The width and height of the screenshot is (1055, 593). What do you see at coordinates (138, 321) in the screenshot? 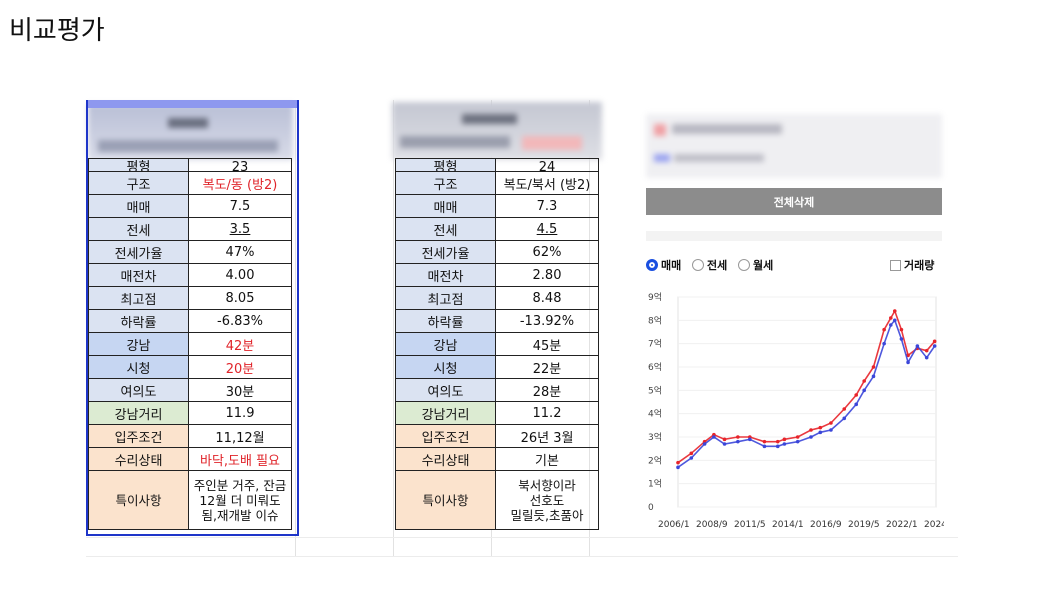
I see `row-label: 하락률` at bounding box center [138, 321].